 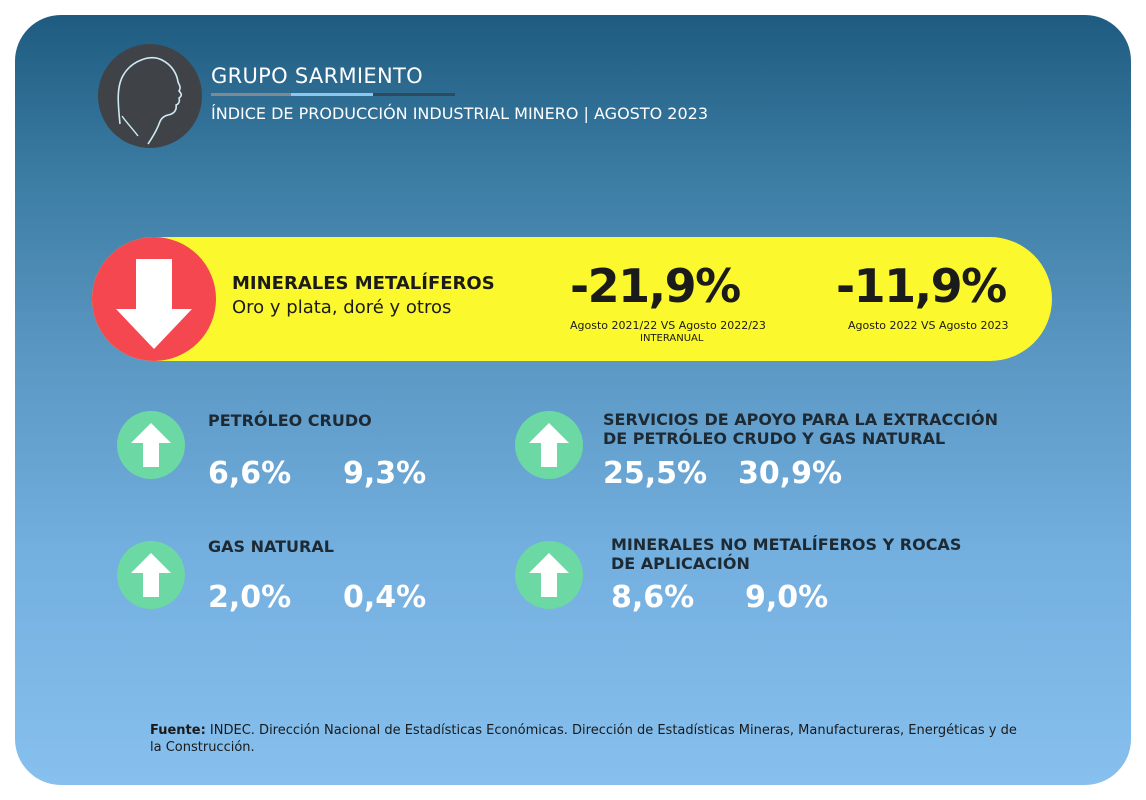 What do you see at coordinates (290, 420) in the screenshot?
I see `item-title-petroleo: PETRÓLEO CRUDO` at bounding box center [290, 420].